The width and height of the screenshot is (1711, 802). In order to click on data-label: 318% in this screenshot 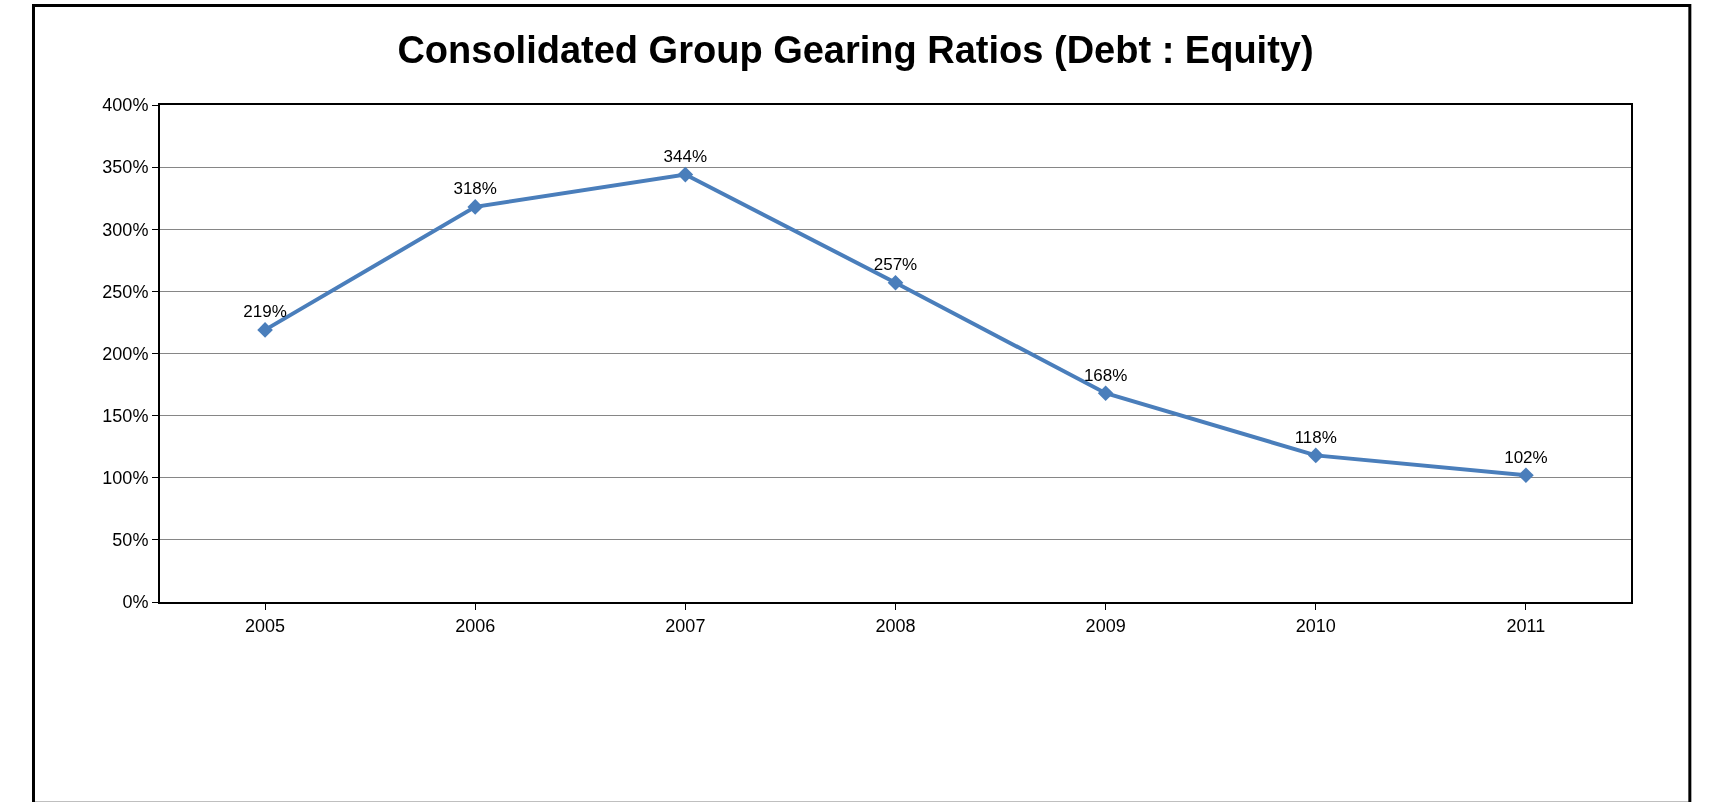, I will do `click(475, 189)`.